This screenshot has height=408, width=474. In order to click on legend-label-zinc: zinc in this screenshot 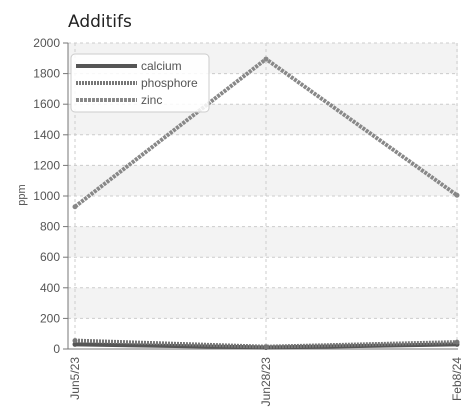, I will do `click(151, 100)`.